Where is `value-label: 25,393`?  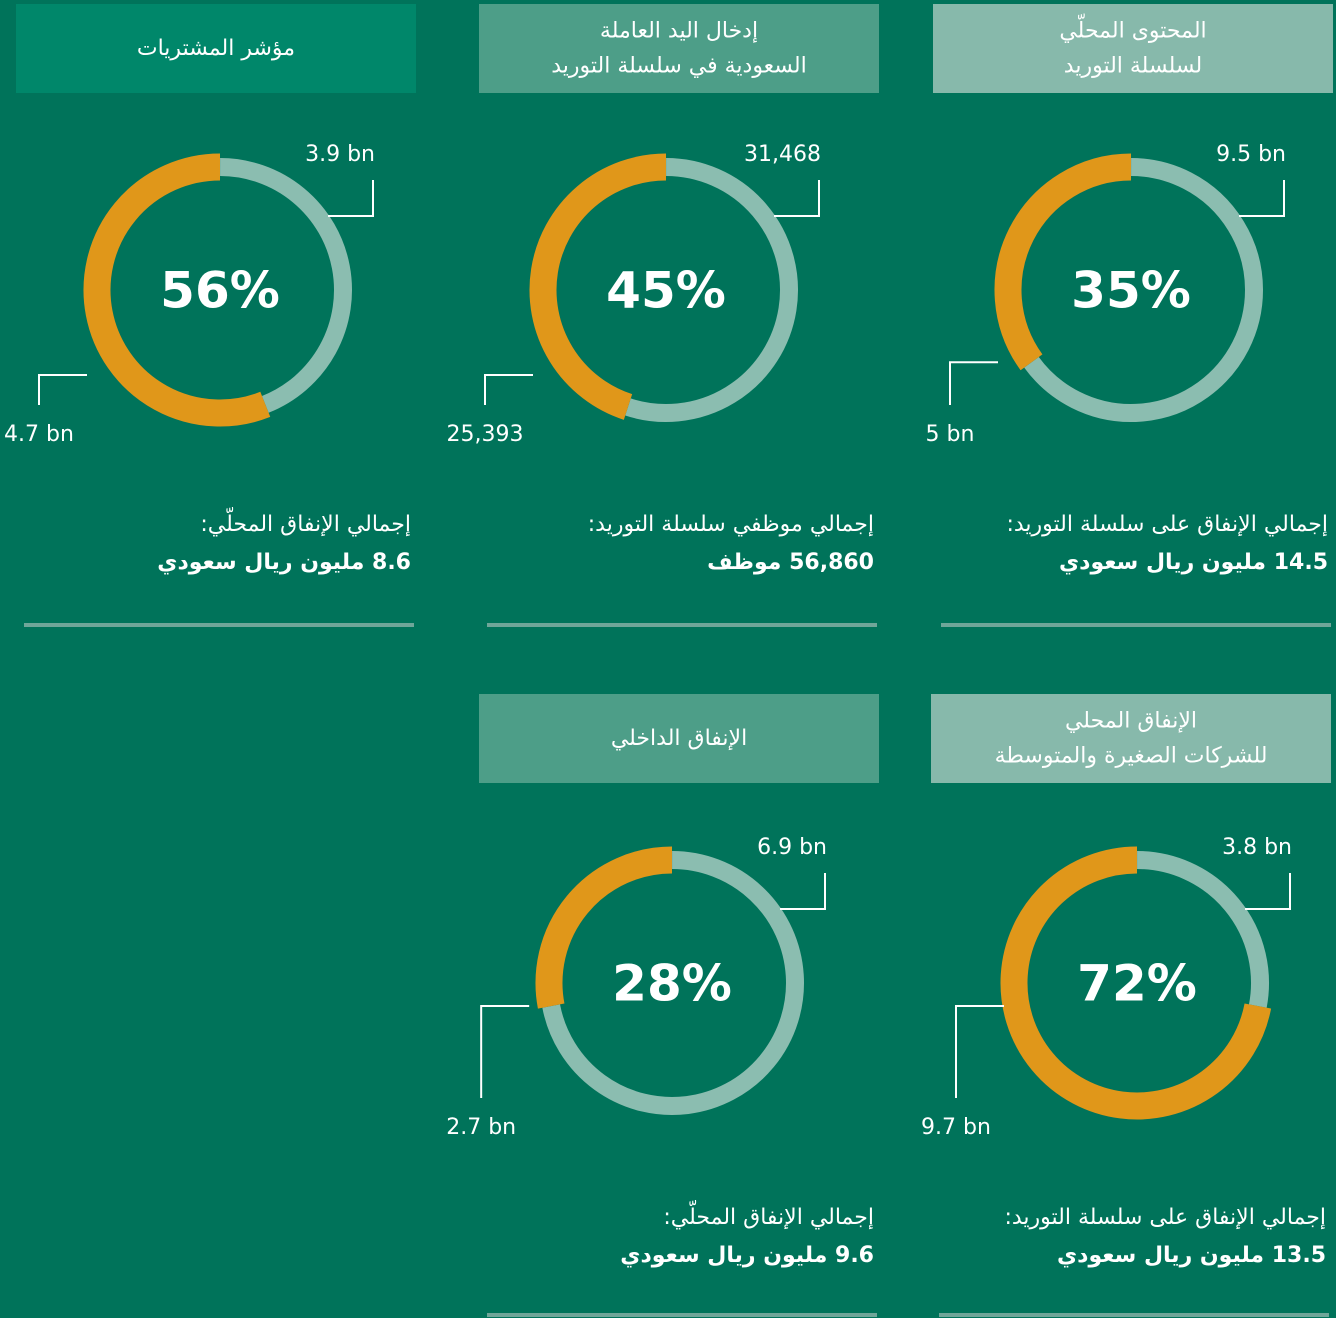 value-label: 25,393 is located at coordinates (485, 434).